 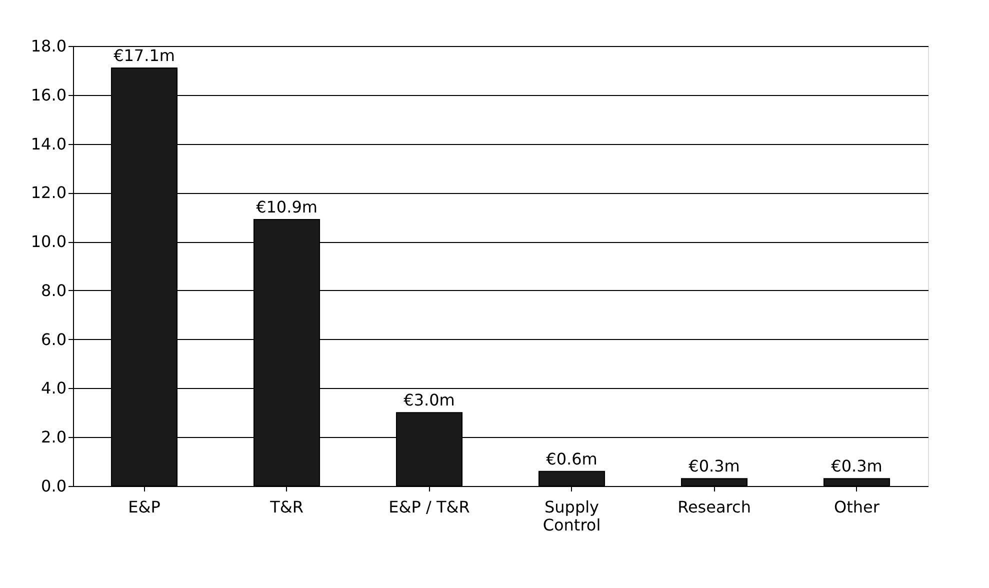 I want to click on data-label: €0.6m, so click(x=572, y=458).